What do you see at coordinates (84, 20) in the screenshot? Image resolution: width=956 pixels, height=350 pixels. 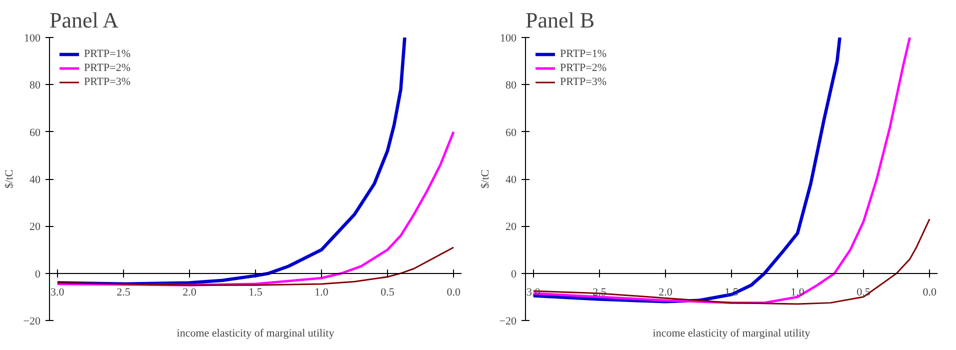 I see `chart-title: Panel A` at bounding box center [84, 20].